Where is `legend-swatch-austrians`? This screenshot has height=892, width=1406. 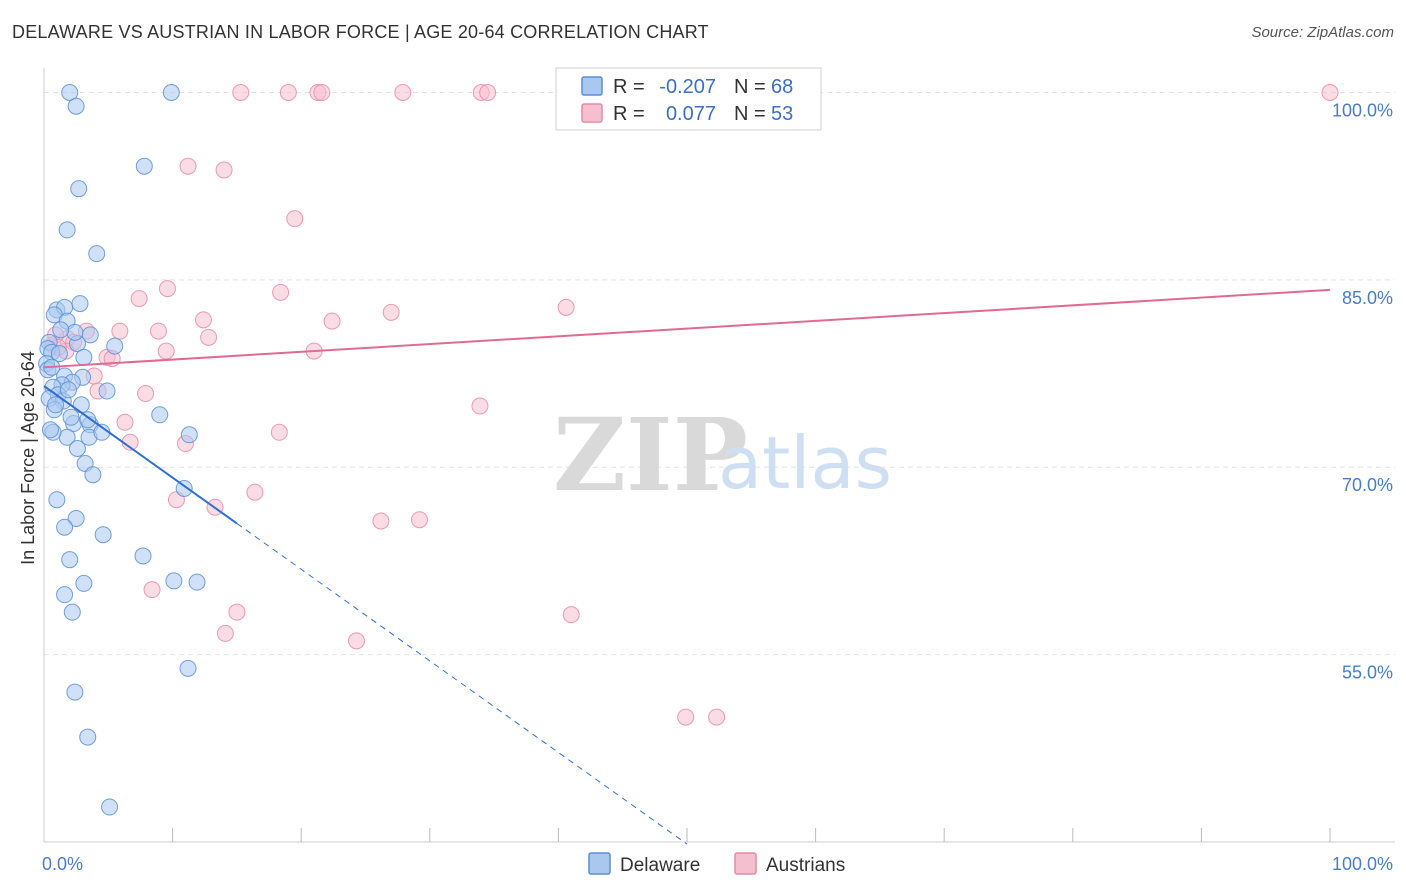
legend-swatch-austrians is located at coordinates (592, 113).